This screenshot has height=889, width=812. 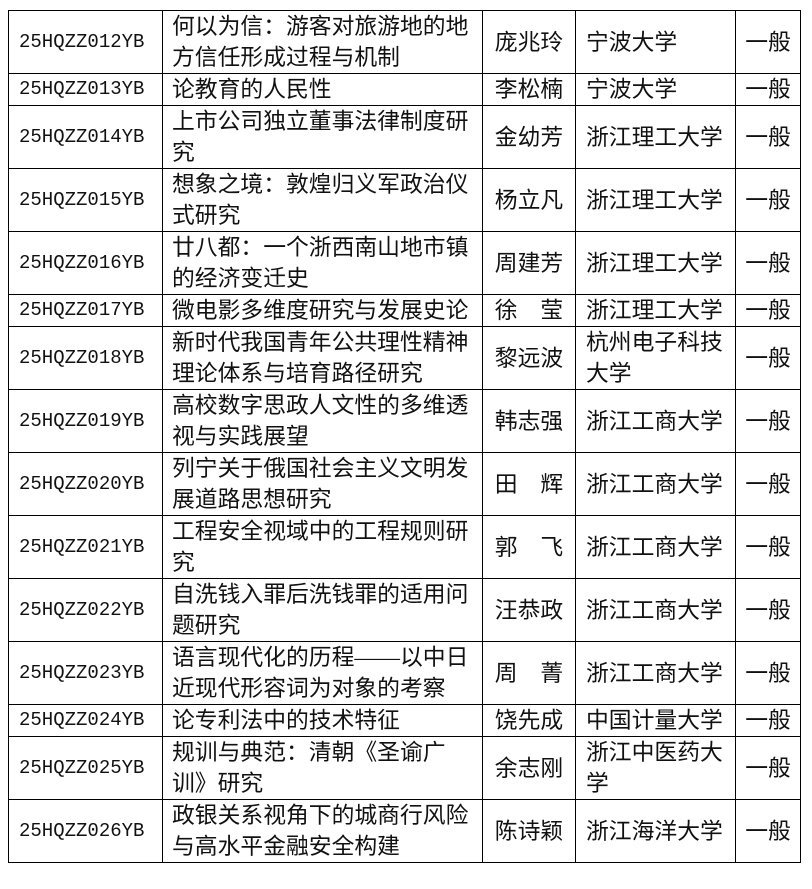 I want to click on project-title: 规训与典范：清朝《圣谕广训》研究, so click(x=322, y=768).